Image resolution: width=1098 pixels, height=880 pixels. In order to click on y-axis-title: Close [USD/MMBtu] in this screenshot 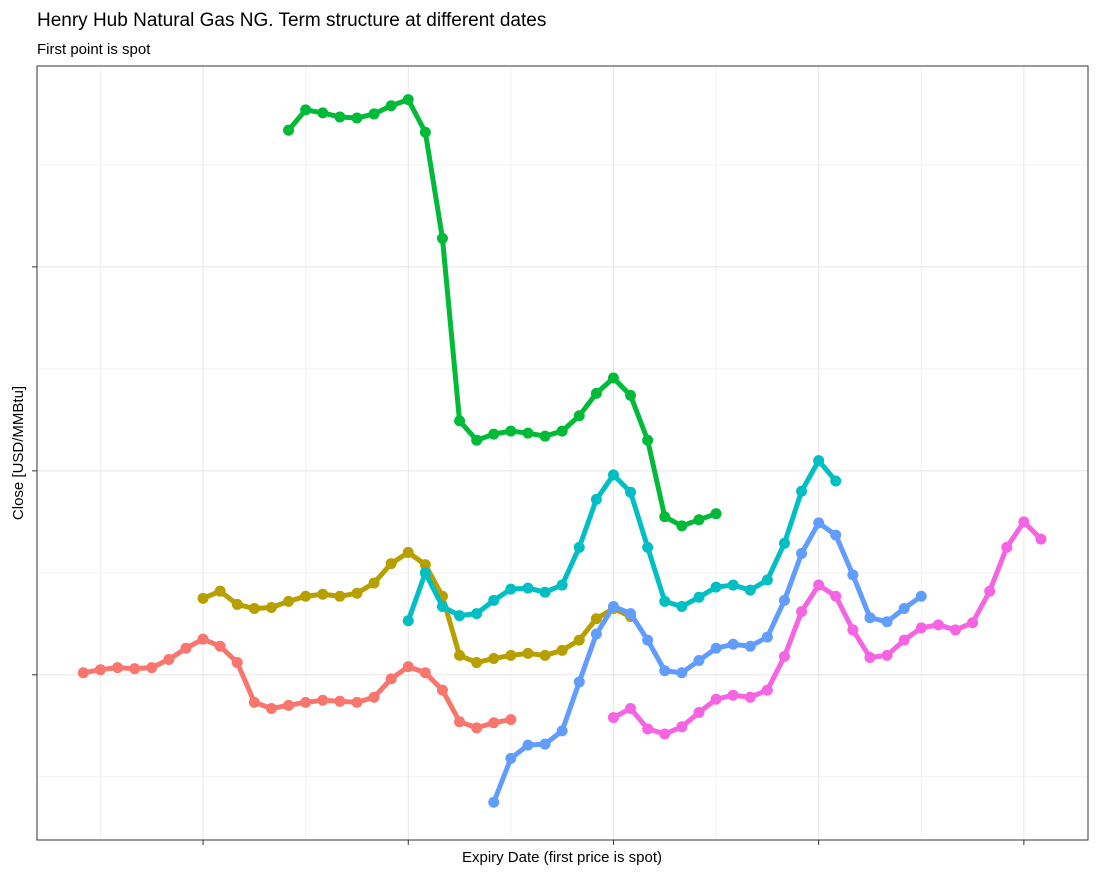, I will do `click(18, 453)`.